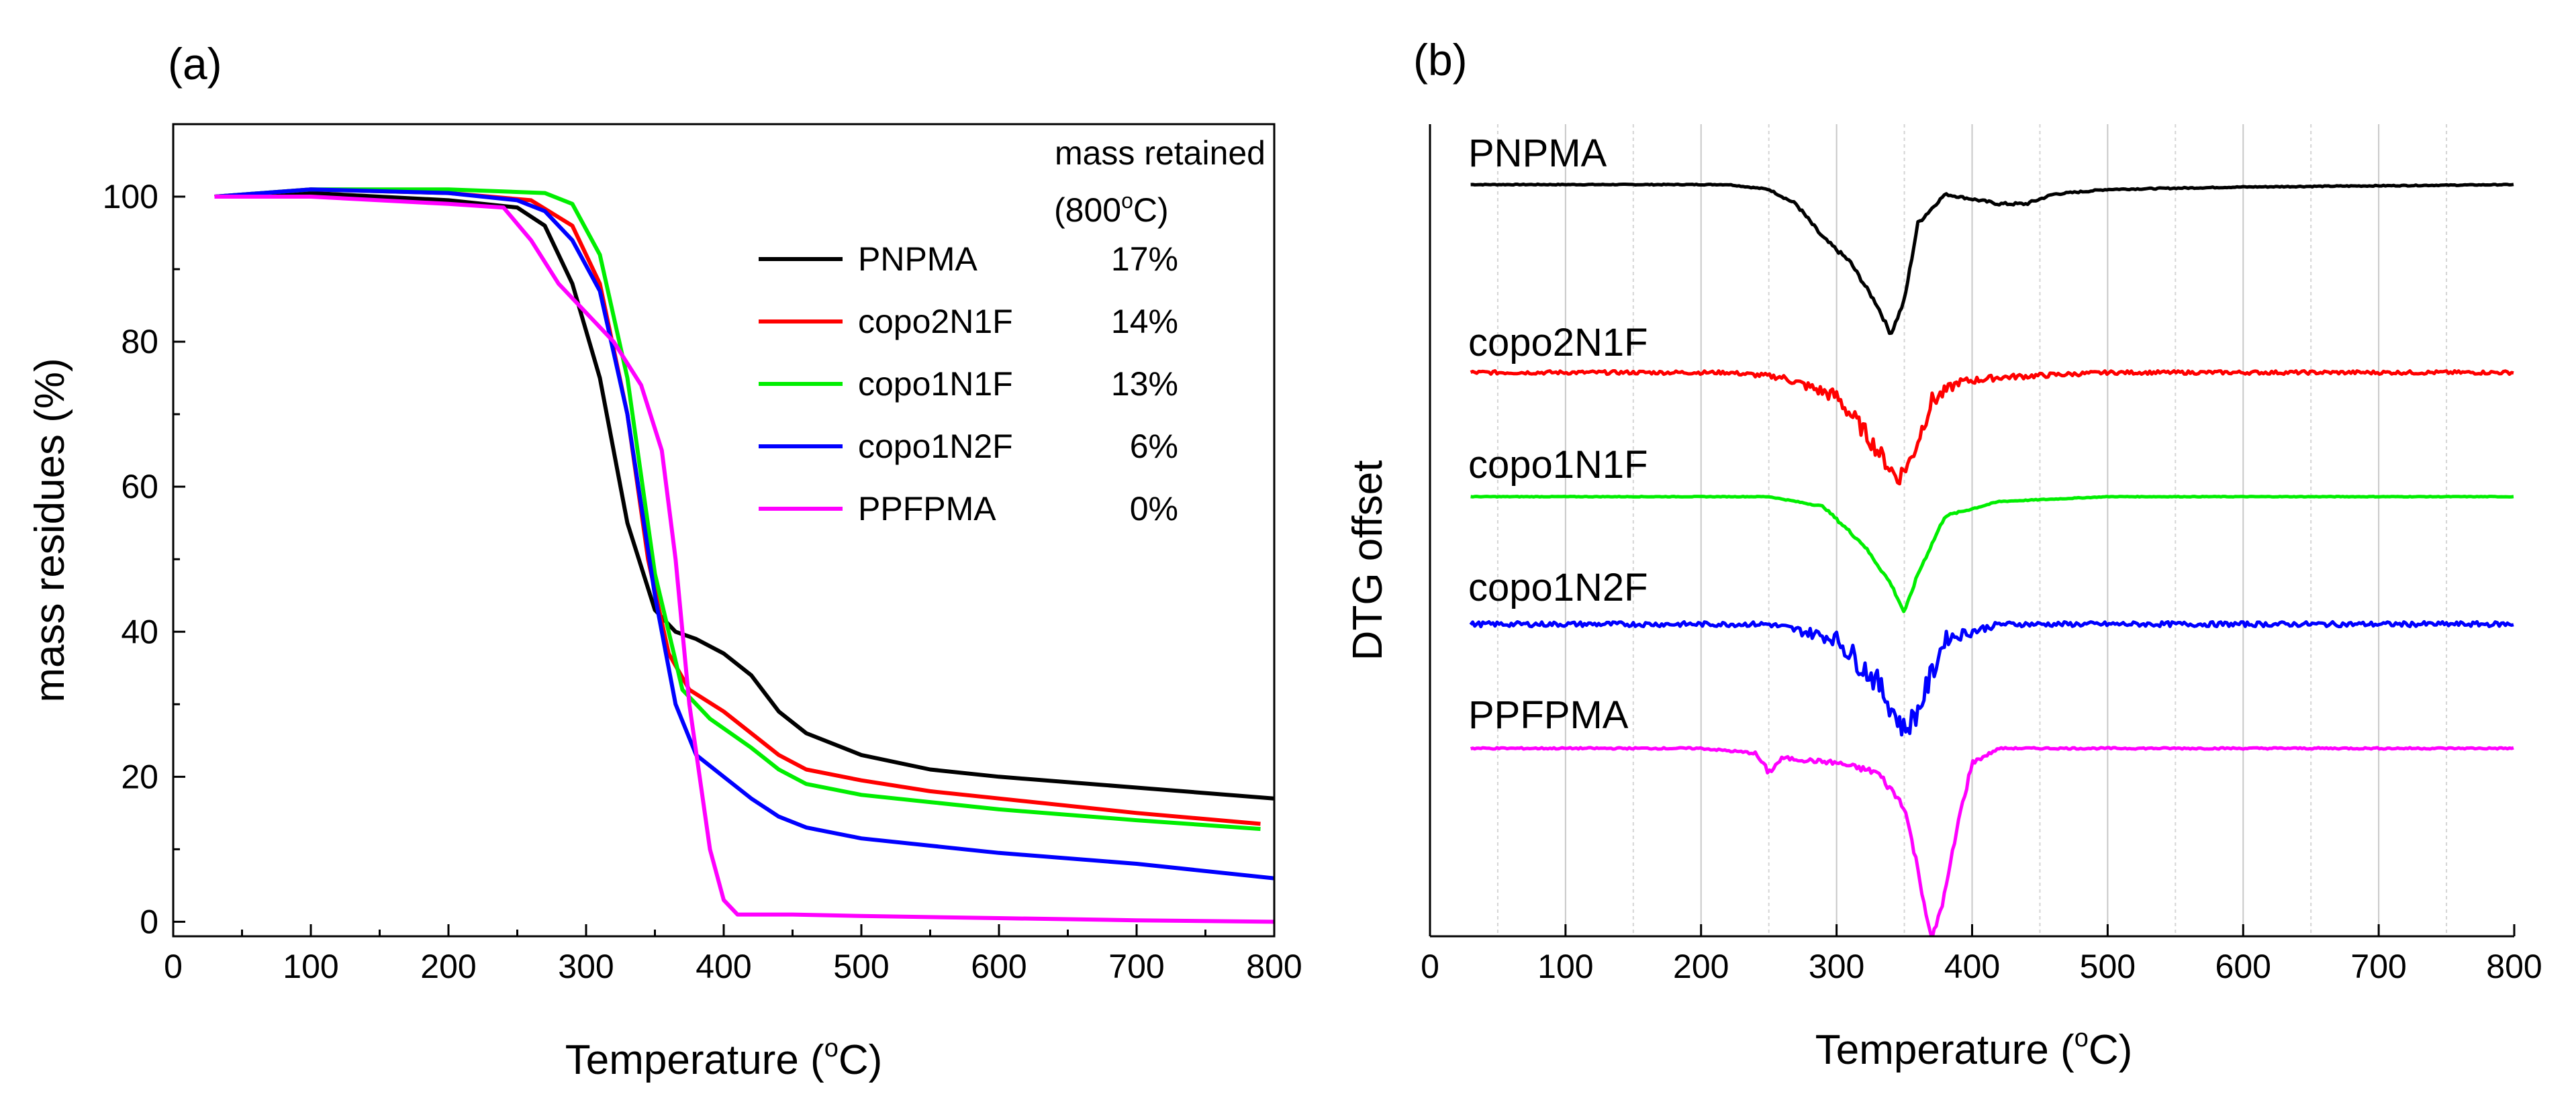 The height and width of the screenshot is (1094, 2576). What do you see at coordinates (1974, 1048) in the screenshot?
I see `panel-b-x-axis-title: Temperature (oC)` at bounding box center [1974, 1048].